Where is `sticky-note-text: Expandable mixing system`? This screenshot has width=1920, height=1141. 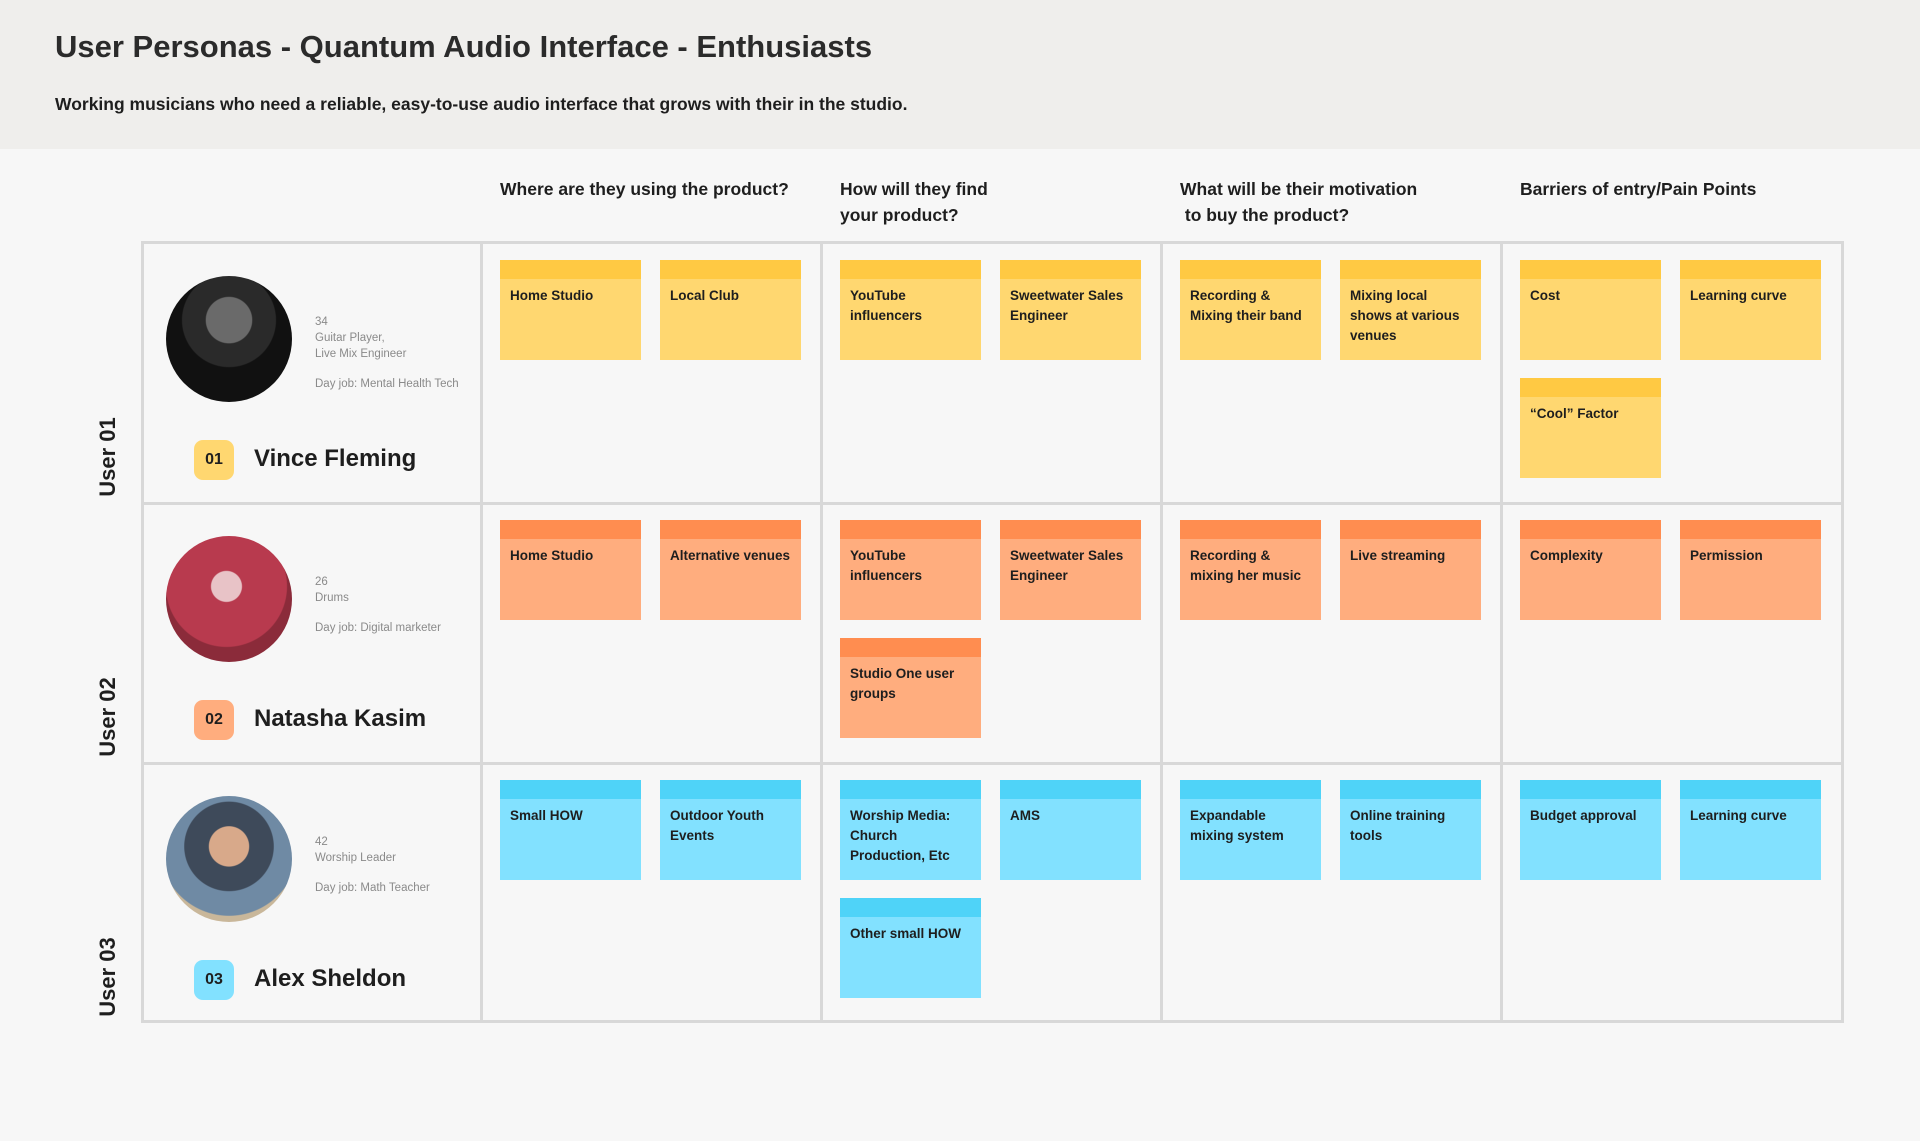
sticky-note-text: Expandable mixing system is located at coordinates (1237, 825).